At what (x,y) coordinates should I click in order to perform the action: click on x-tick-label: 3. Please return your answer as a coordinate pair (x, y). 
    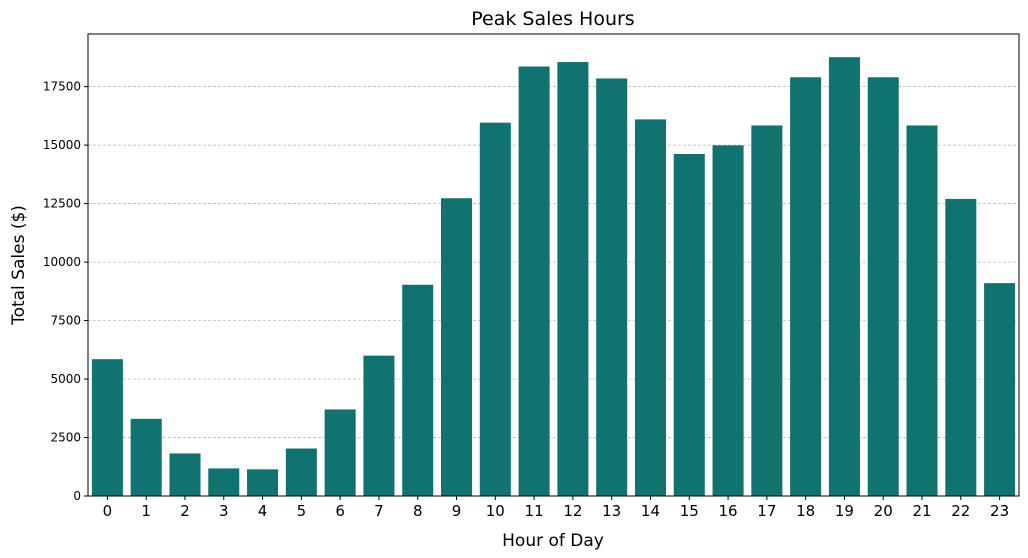
    Looking at the image, I should click on (224, 511).